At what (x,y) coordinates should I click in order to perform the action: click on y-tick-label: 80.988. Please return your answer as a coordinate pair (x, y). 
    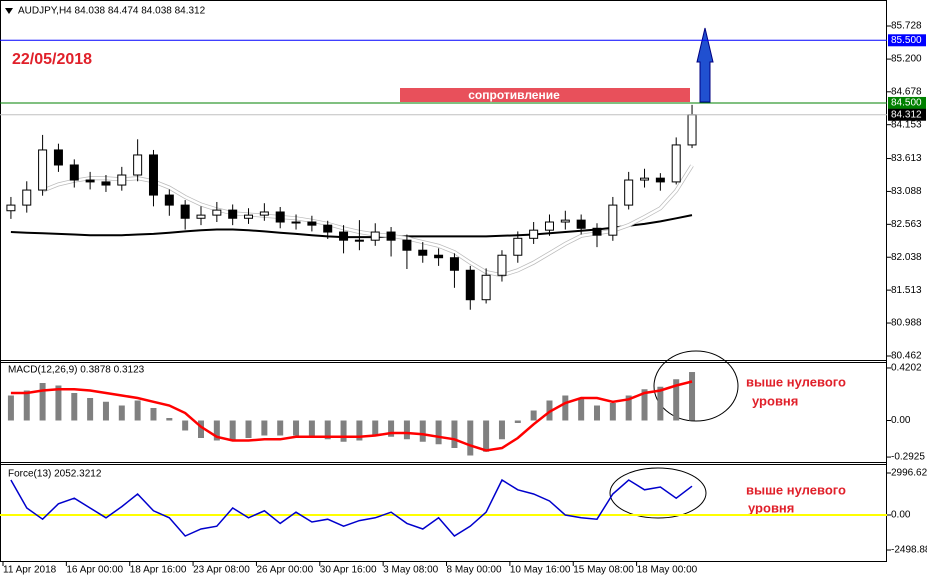
    Looking at the image, I should click on (906, 323).